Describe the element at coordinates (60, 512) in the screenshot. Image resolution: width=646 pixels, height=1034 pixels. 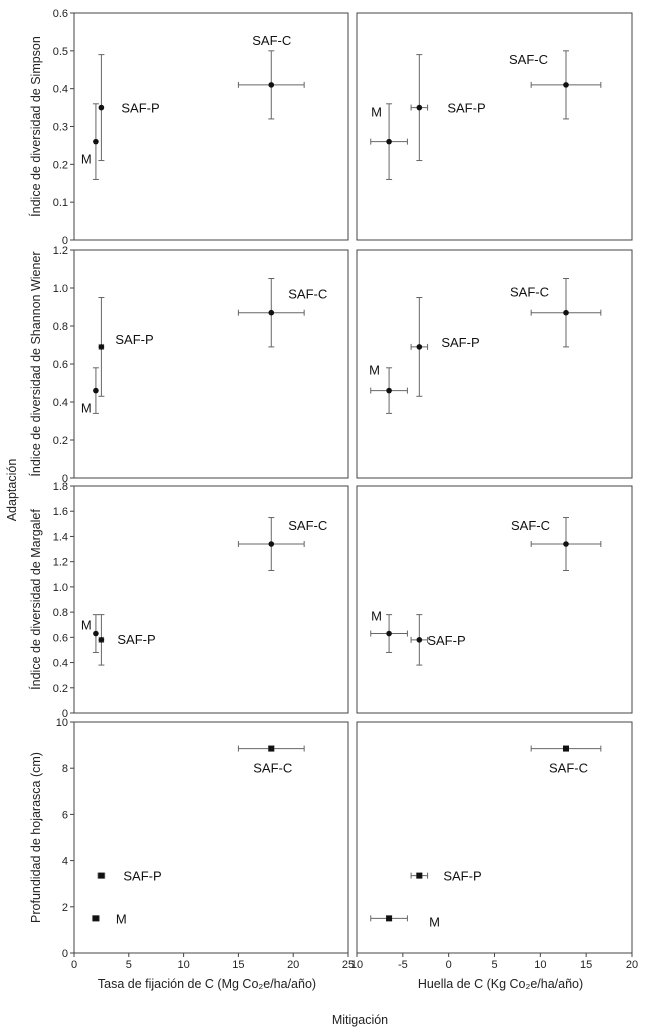
I see `y-tick-label: 1.6` at that location.